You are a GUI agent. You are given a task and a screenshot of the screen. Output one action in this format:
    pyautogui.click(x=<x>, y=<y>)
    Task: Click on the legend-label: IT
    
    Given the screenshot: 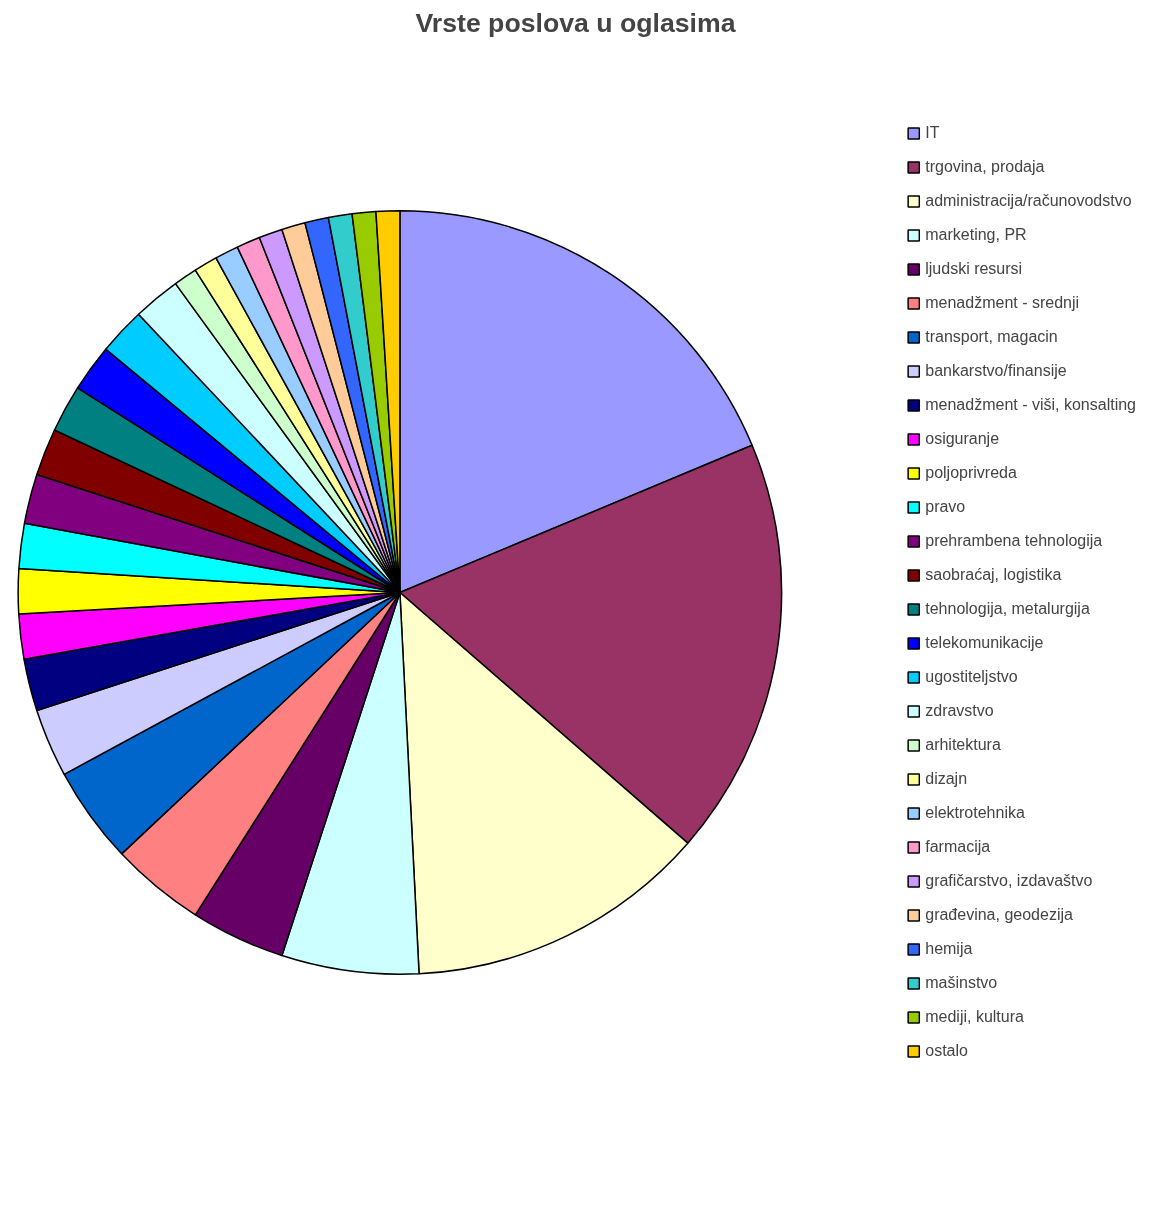 What is the action you would take?
    pyautogui.click(x=933, y=133)
    